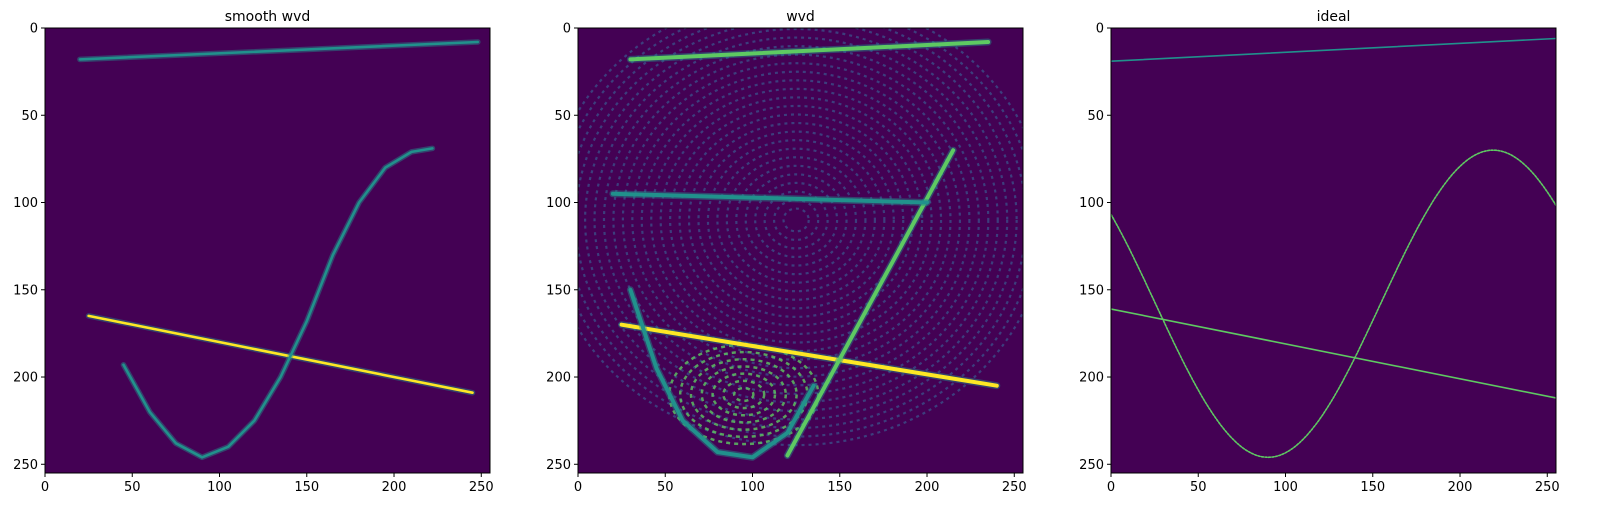 This screenshot has height=519, width=1609. What do you see at coordinates (268, 17) in the screenshot?
I see `panel-title: smooth wvd` at bounding box center [268, 17].